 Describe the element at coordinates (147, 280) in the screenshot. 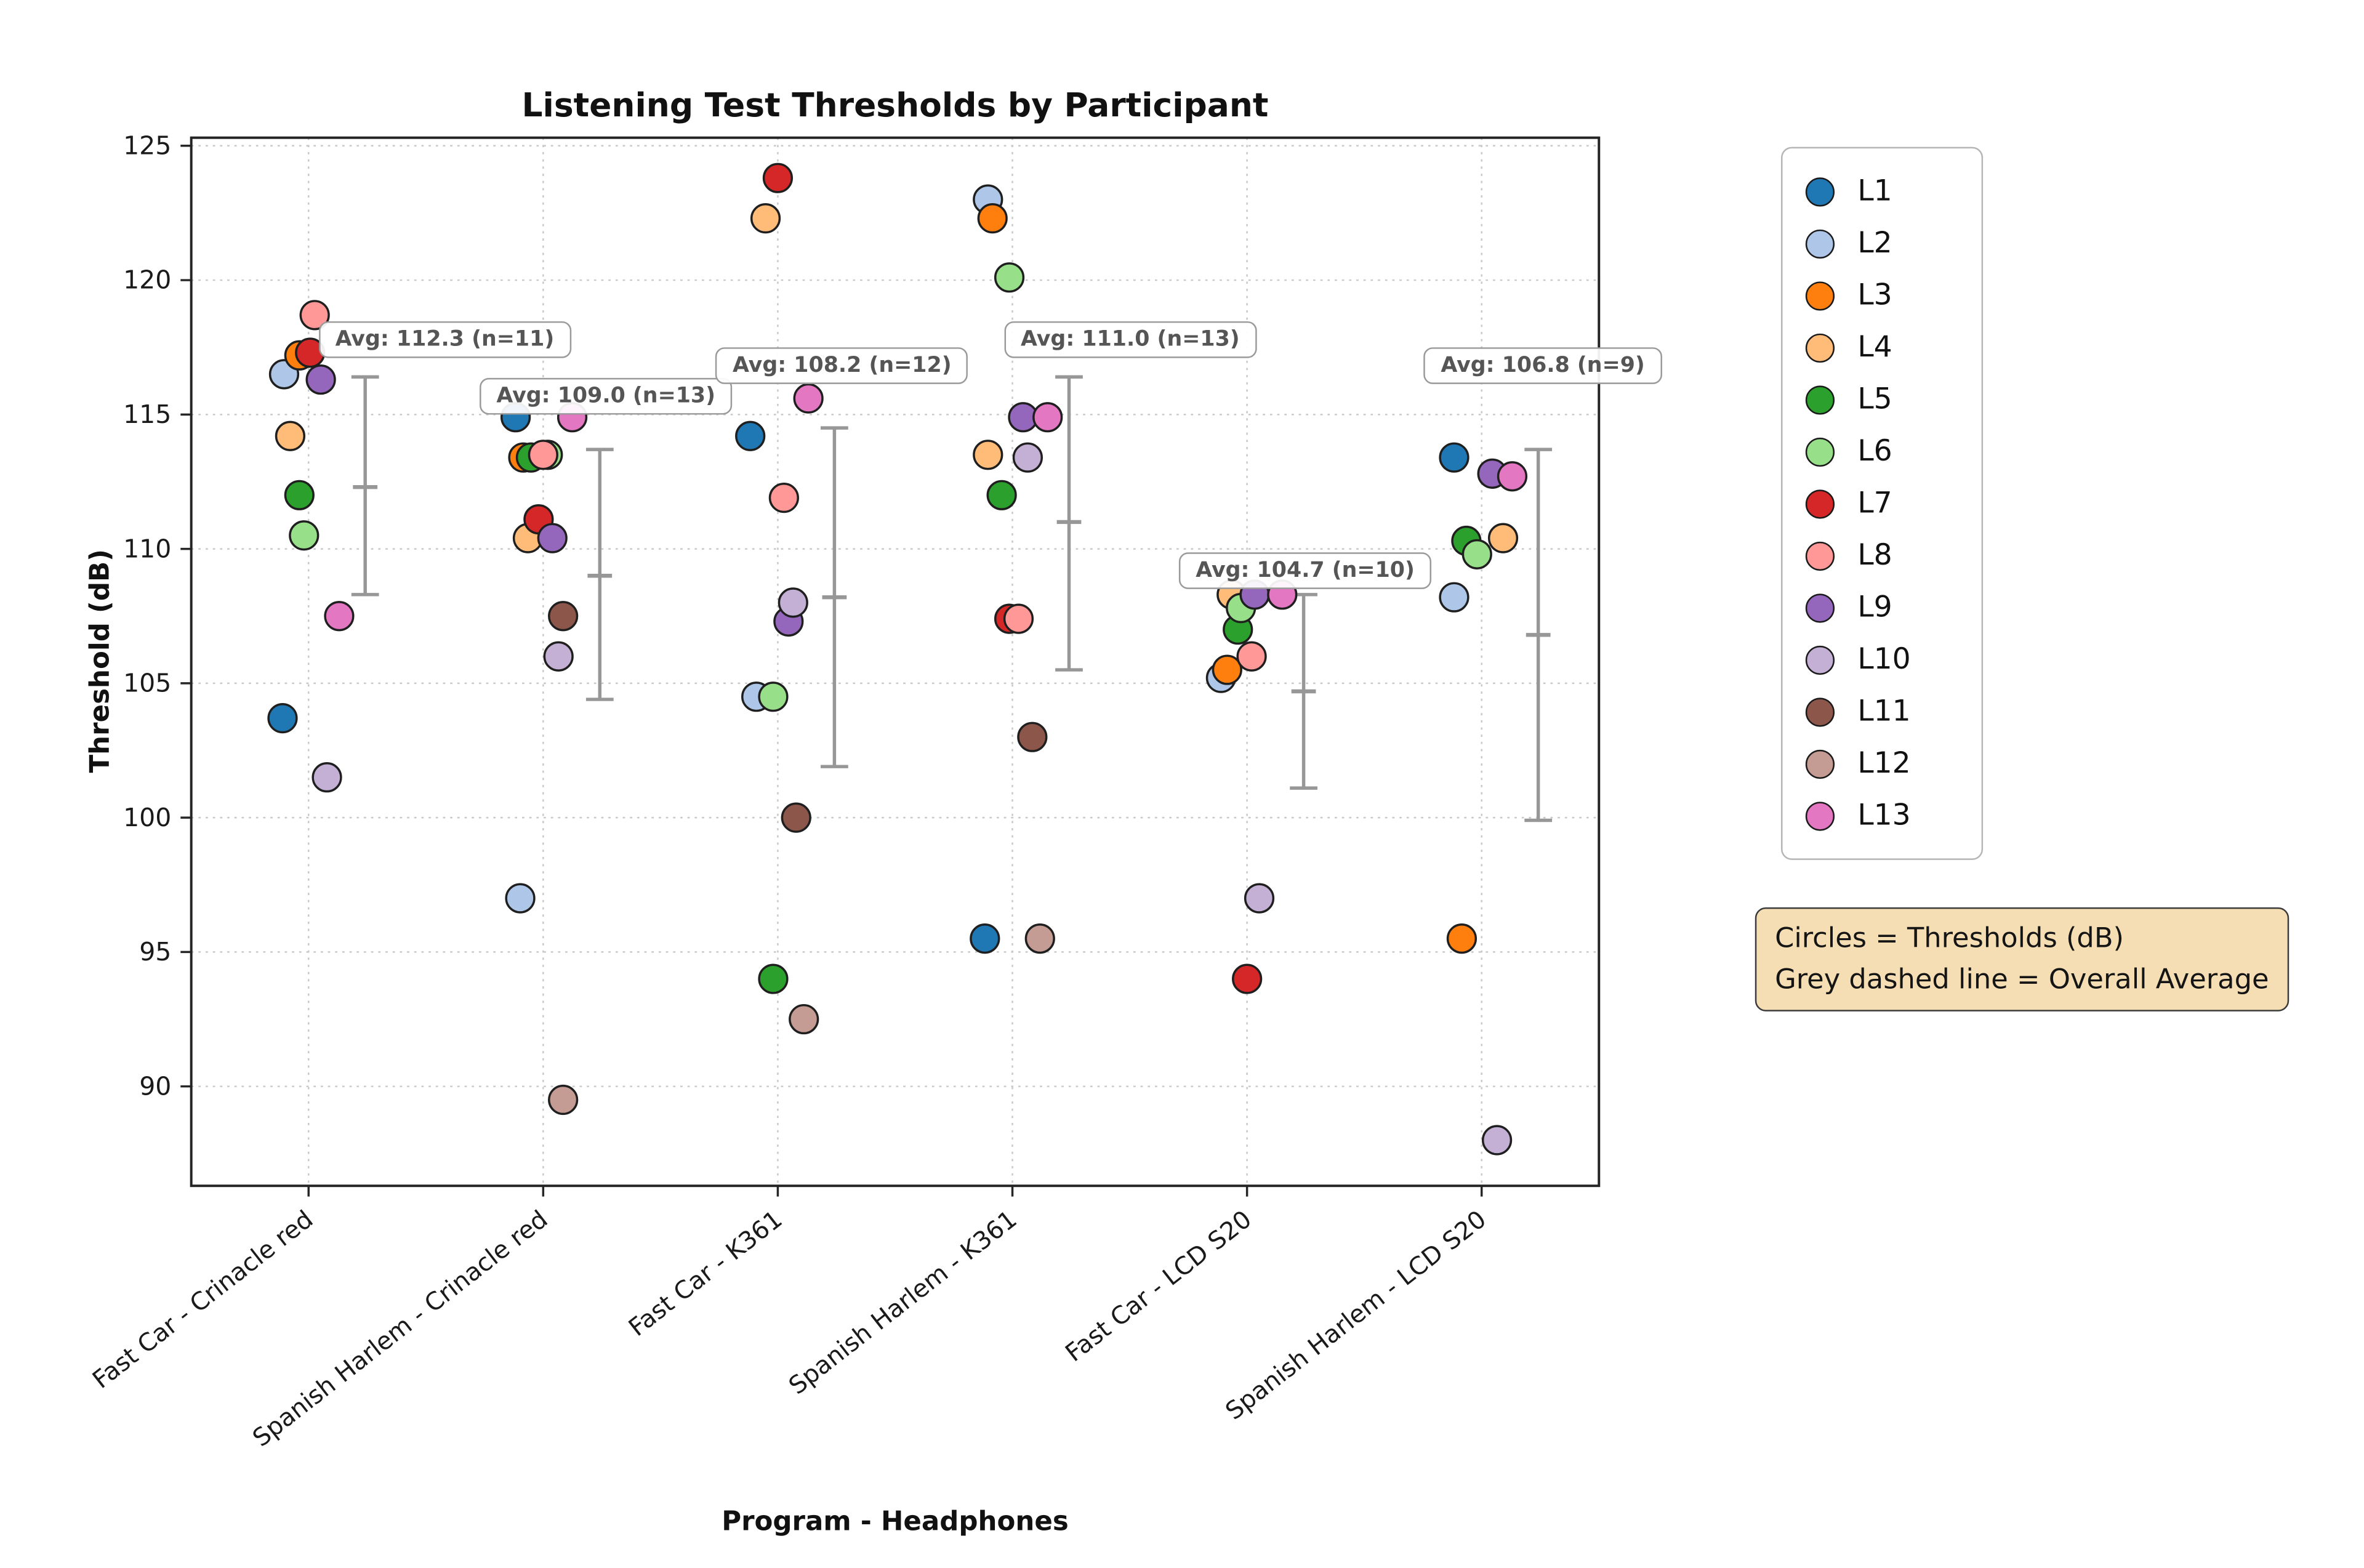

I see `y-tick-label: 120` at that location.